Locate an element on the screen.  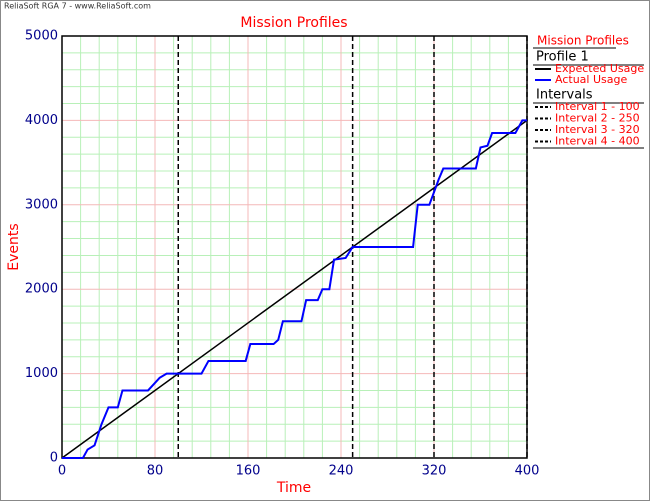
chart-title: Mission Profiles is located at coordinates (293, 23).